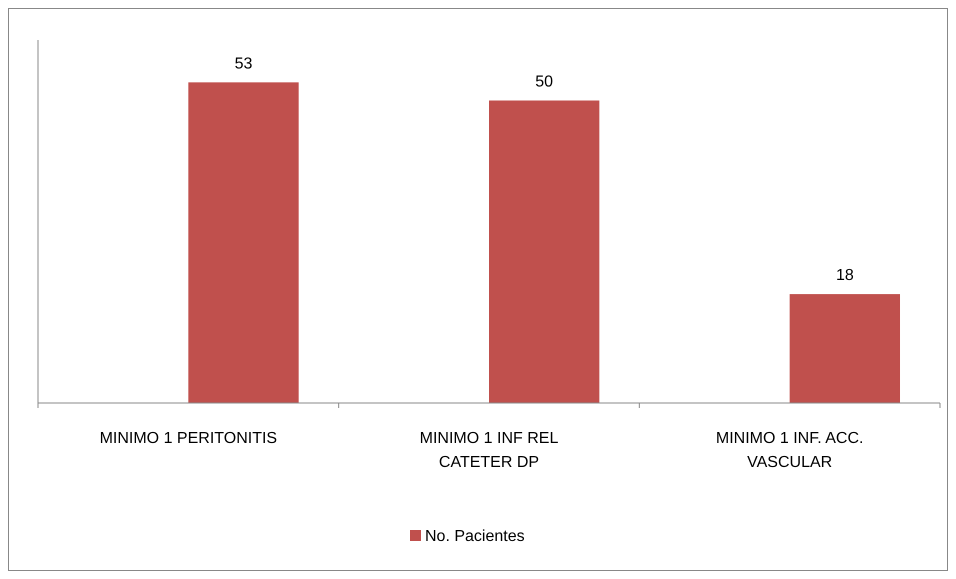  I want to click on data-label: 53, so click(243, 63).